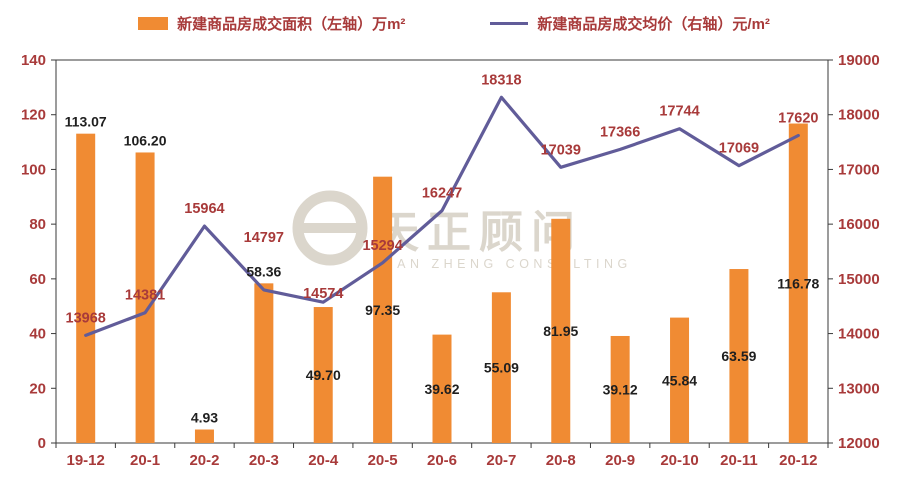 The width and height of the screenshot is (908, 504). What do you see at coordinates (501, 80) in the screenshot?
I see `line-value-label: 18318` at bounding box center [501, 80].